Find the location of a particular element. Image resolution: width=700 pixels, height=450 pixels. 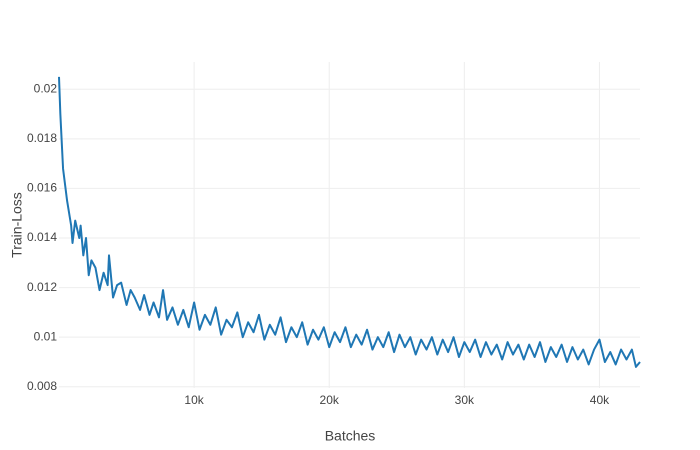

x-axis-title: Batches is located at coordinates (350, 436).